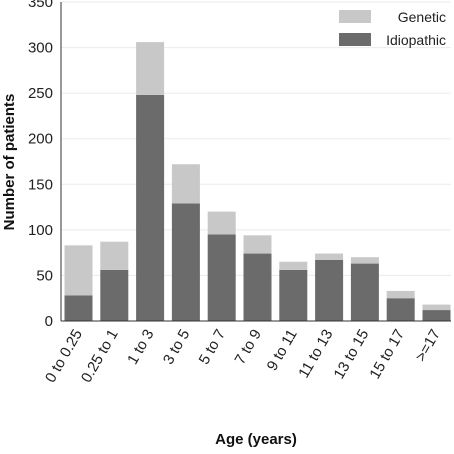 This screenshot has width=454, height=454. I want to click on y-tick-label: 100, so click(40, 230).